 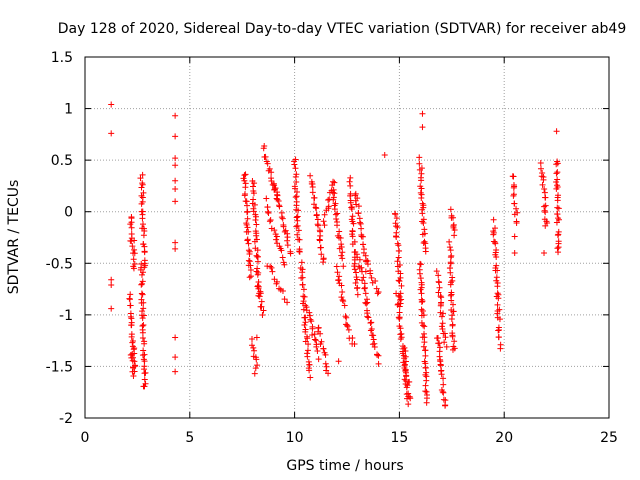 What do you see at coordinates (609, 438) in the screenshot?
I see `x-tick-label: 25` at bounding box center [609, 438].